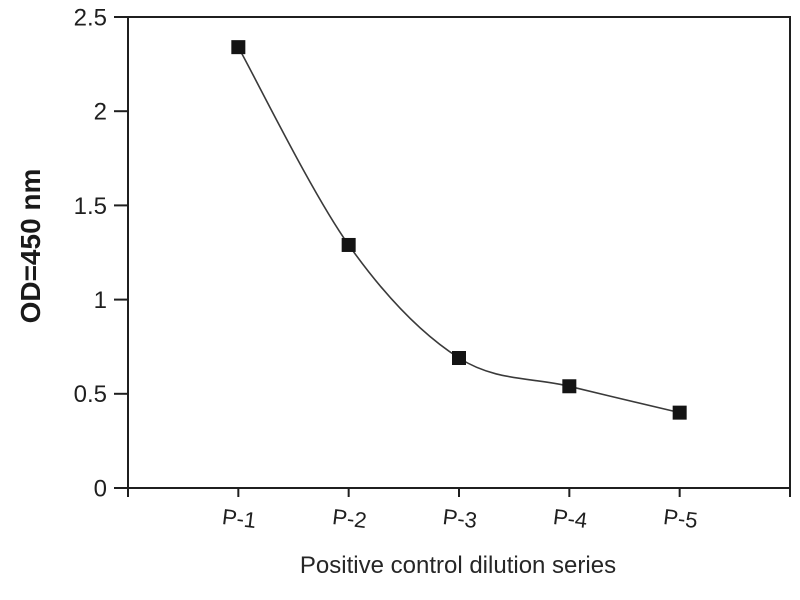 The image size is (800, 600). I want to click on x-tick-label: P-3, so click(459, 518).